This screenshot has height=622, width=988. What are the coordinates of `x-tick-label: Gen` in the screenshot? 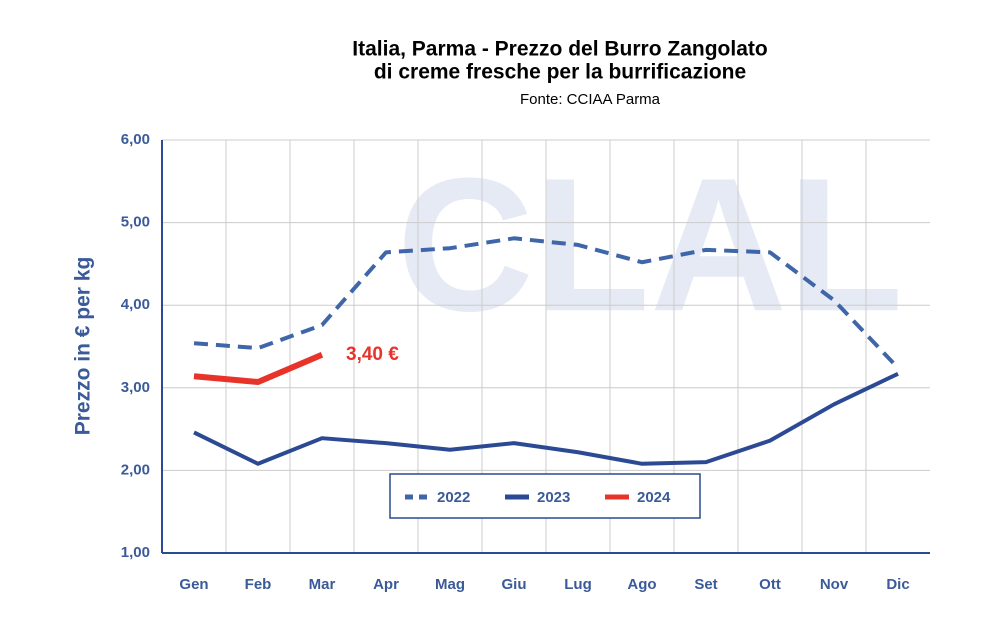 It's located at (193, 584).